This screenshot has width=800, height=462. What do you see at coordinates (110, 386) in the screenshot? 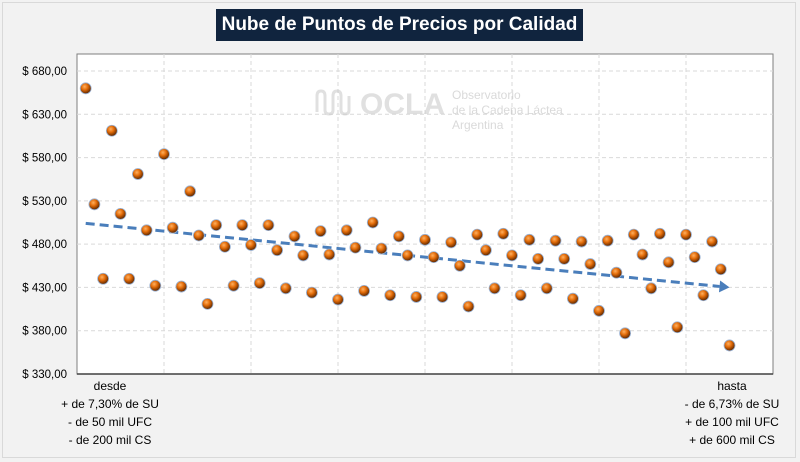
I see `left-label-line: desde` at bounding box center [110, 386].